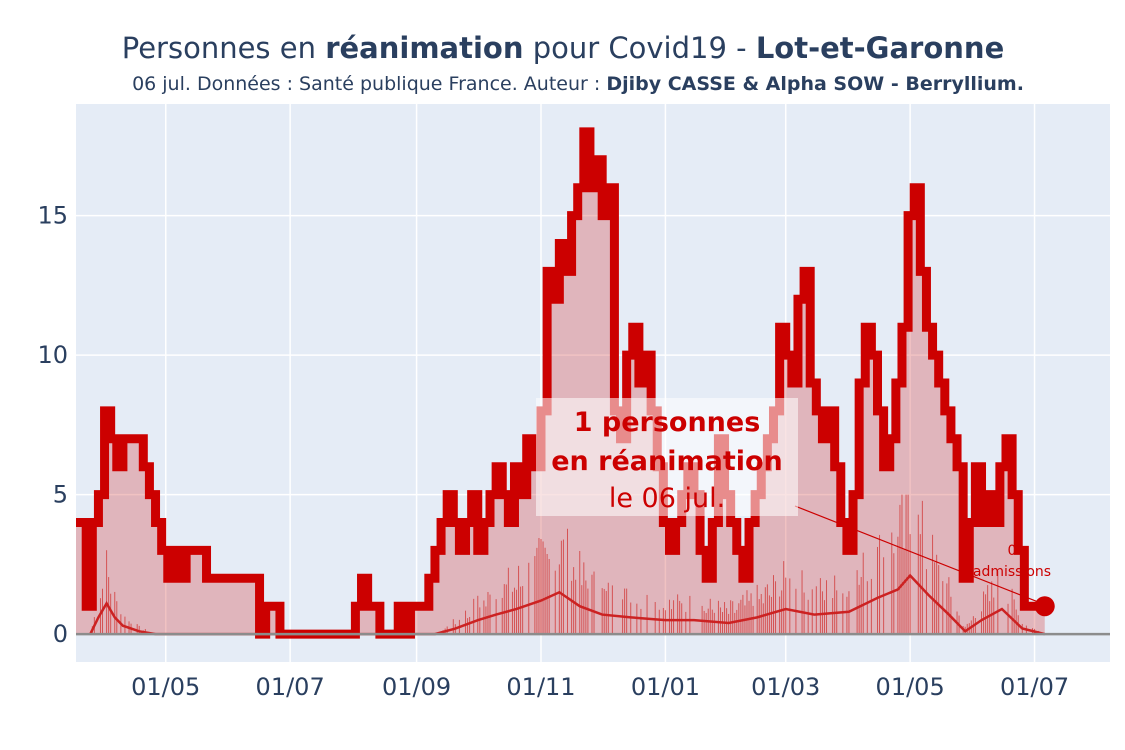 This screenshot has width=1125, height=750. Describe the element at coordinates (815, 84) in the screenshot. I see `title-part: Djiby CASSE & Alpha SOW - Berryllium.` at that location.